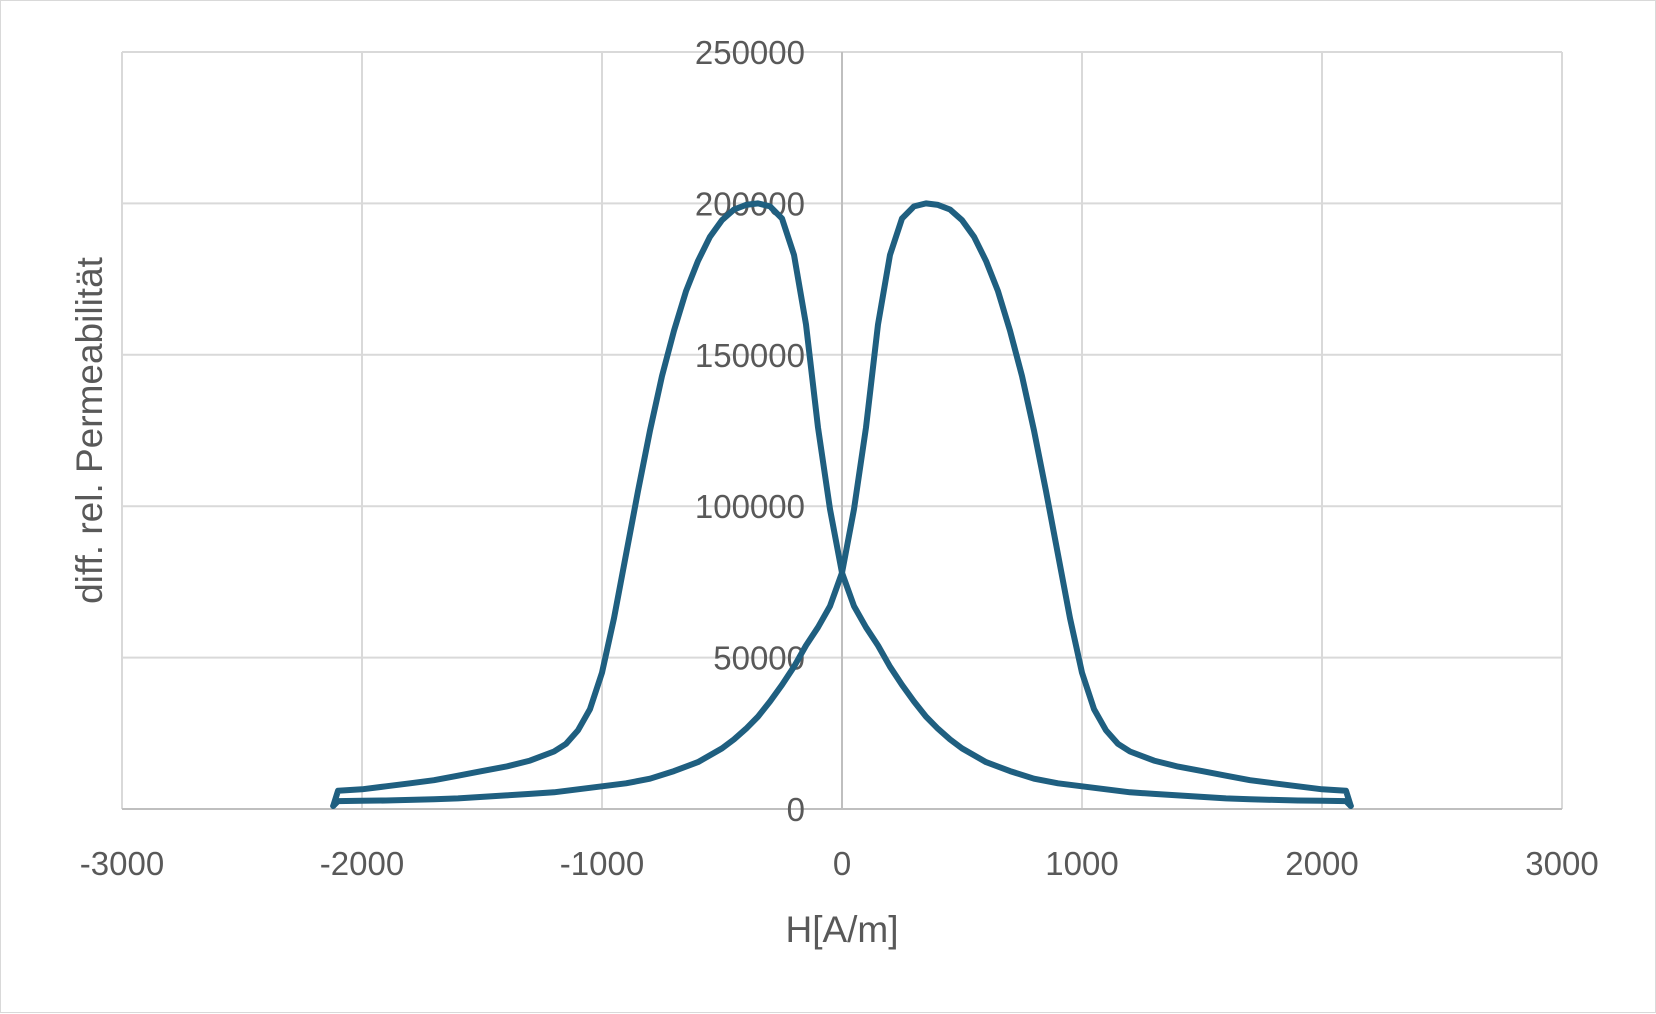  I want to click on y-tick-label: 150000, so click(750, 355).